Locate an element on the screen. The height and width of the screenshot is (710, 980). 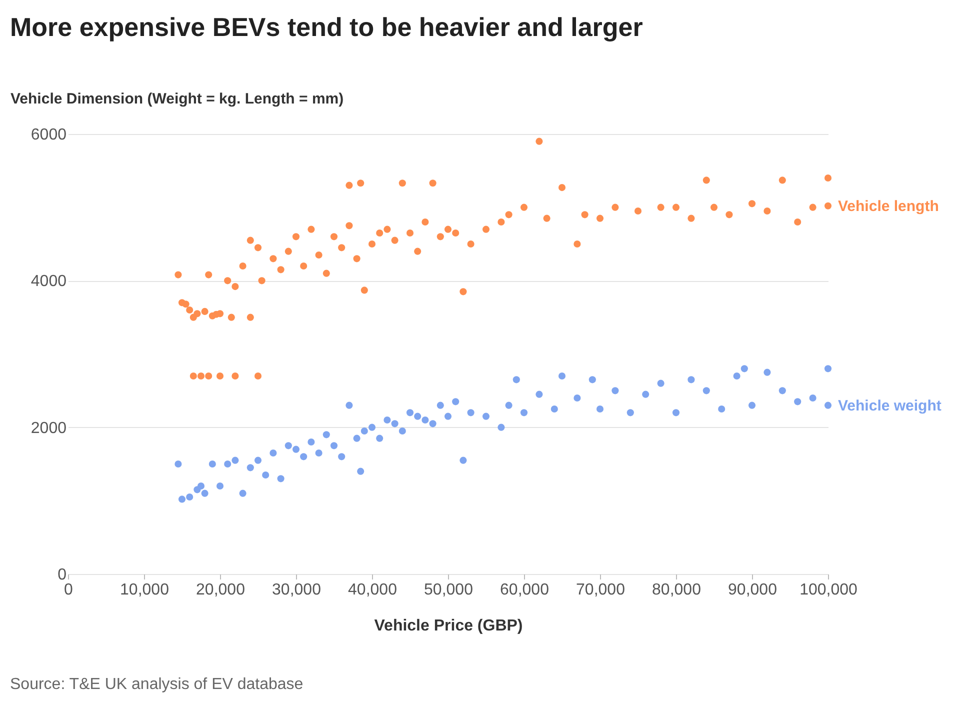
y-tick-label: 2000 is located at coordinates (48, 428).